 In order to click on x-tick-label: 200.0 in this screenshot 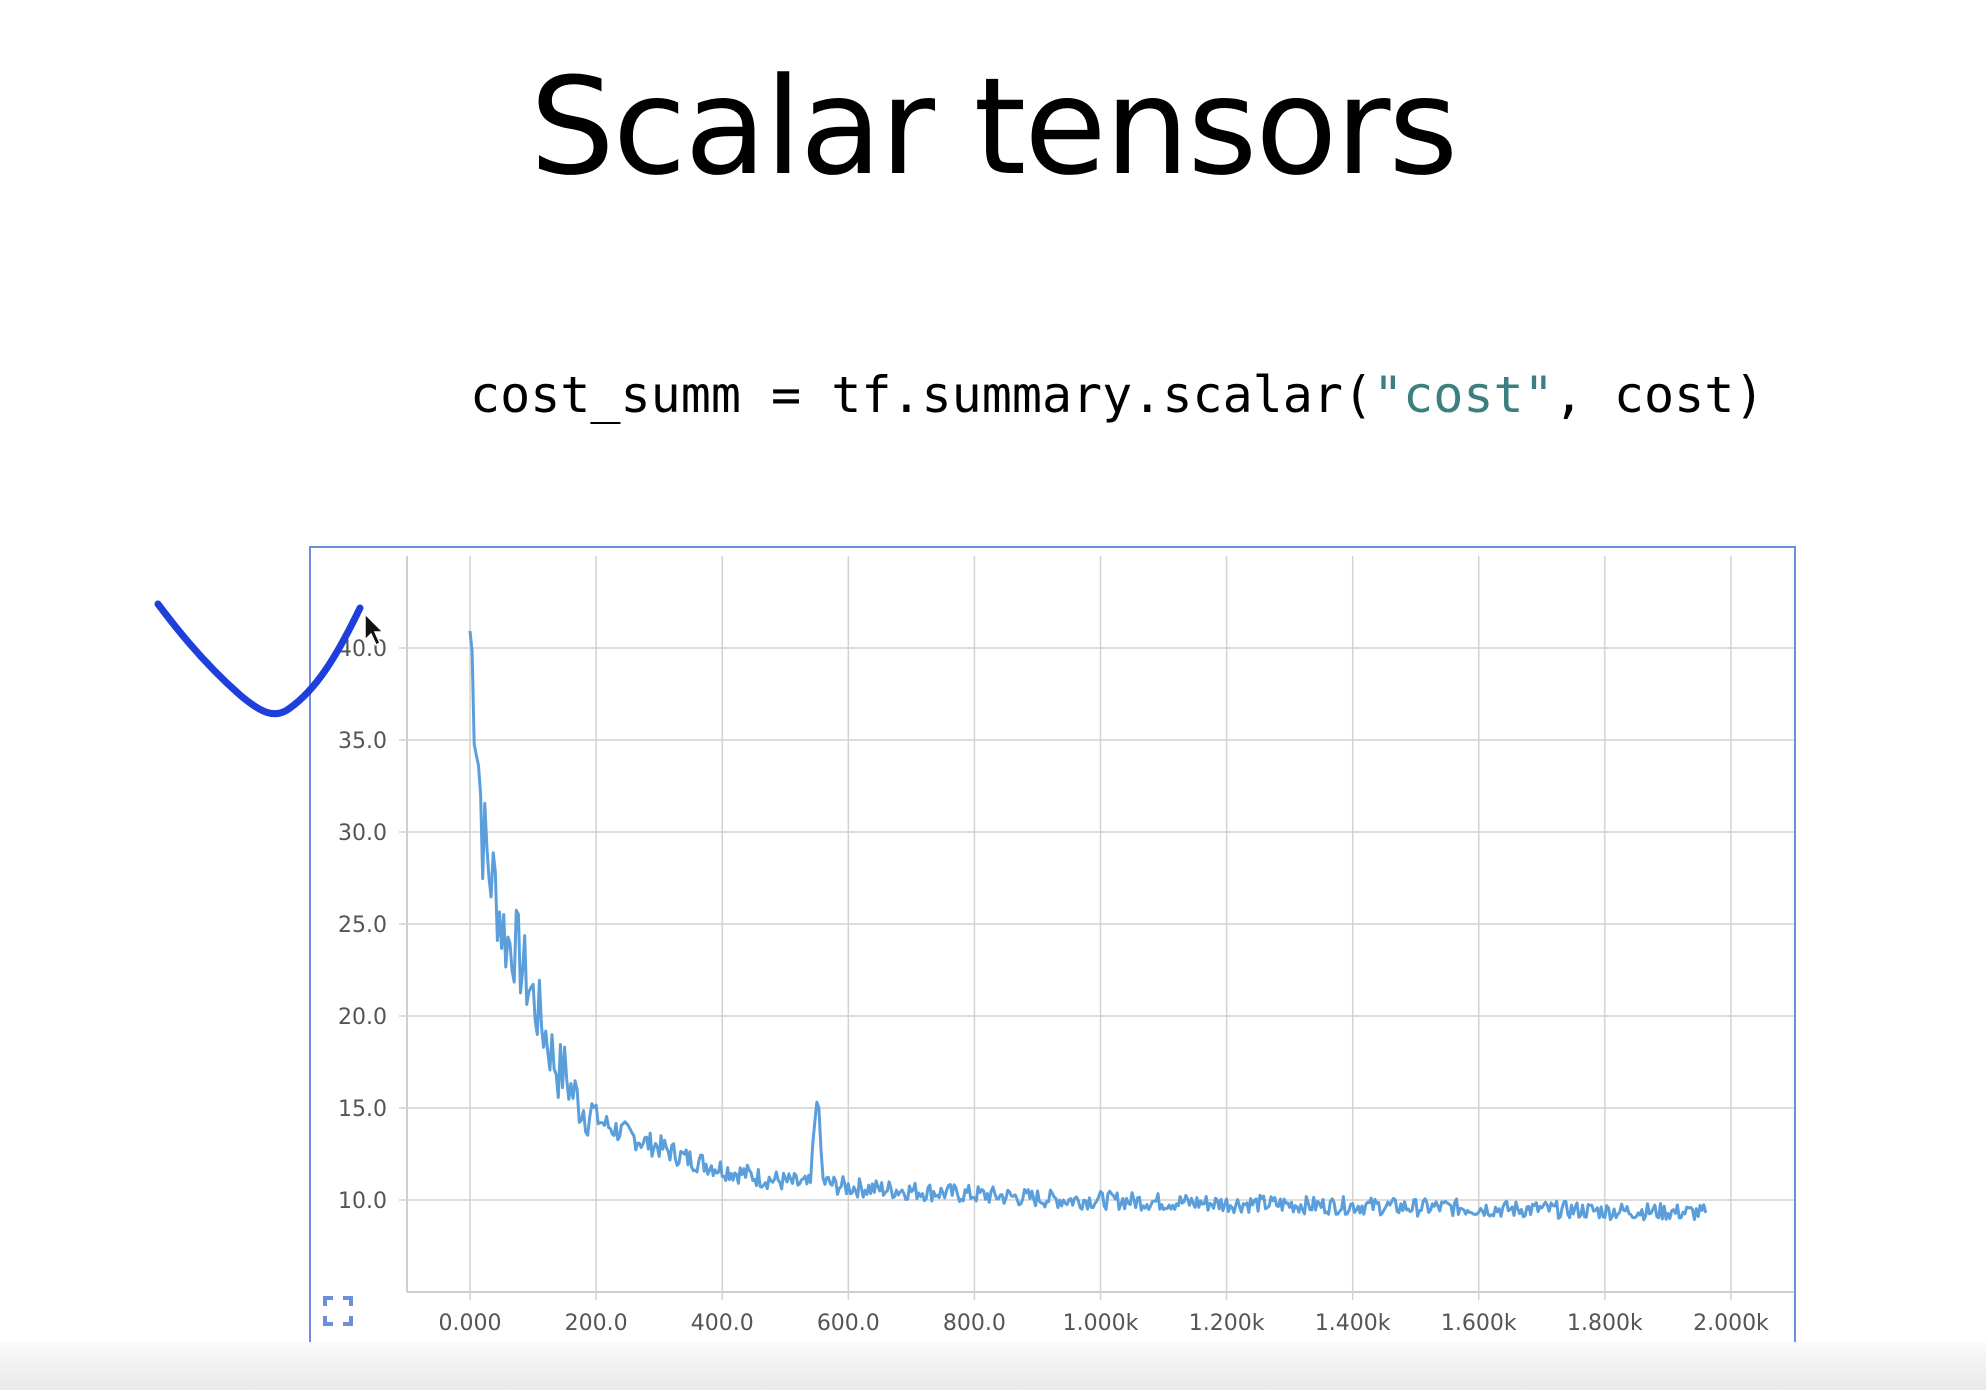, I will do `click(596, 1323)`.